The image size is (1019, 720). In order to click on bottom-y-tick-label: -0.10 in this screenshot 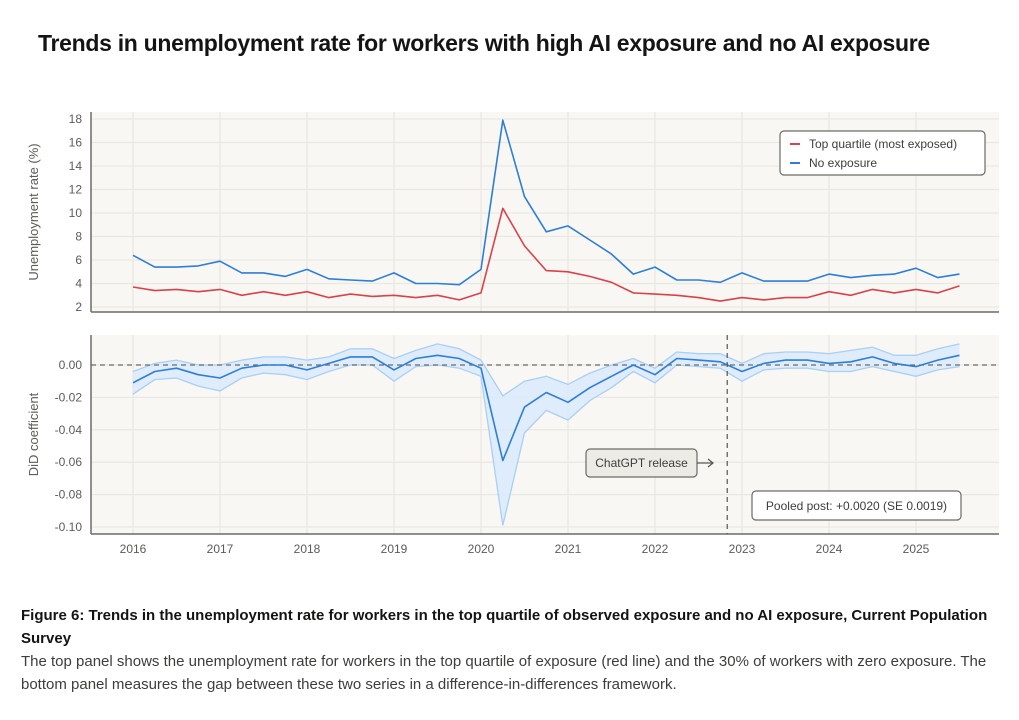, I will do `click(69, 527)`.